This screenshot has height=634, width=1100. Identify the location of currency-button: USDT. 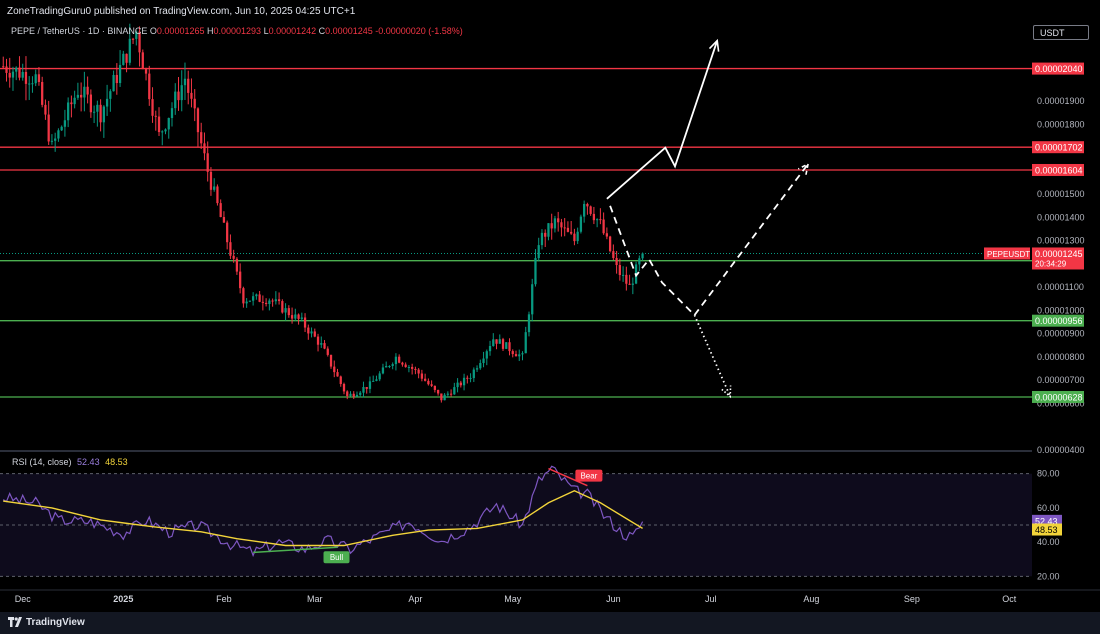
(1061, 32).